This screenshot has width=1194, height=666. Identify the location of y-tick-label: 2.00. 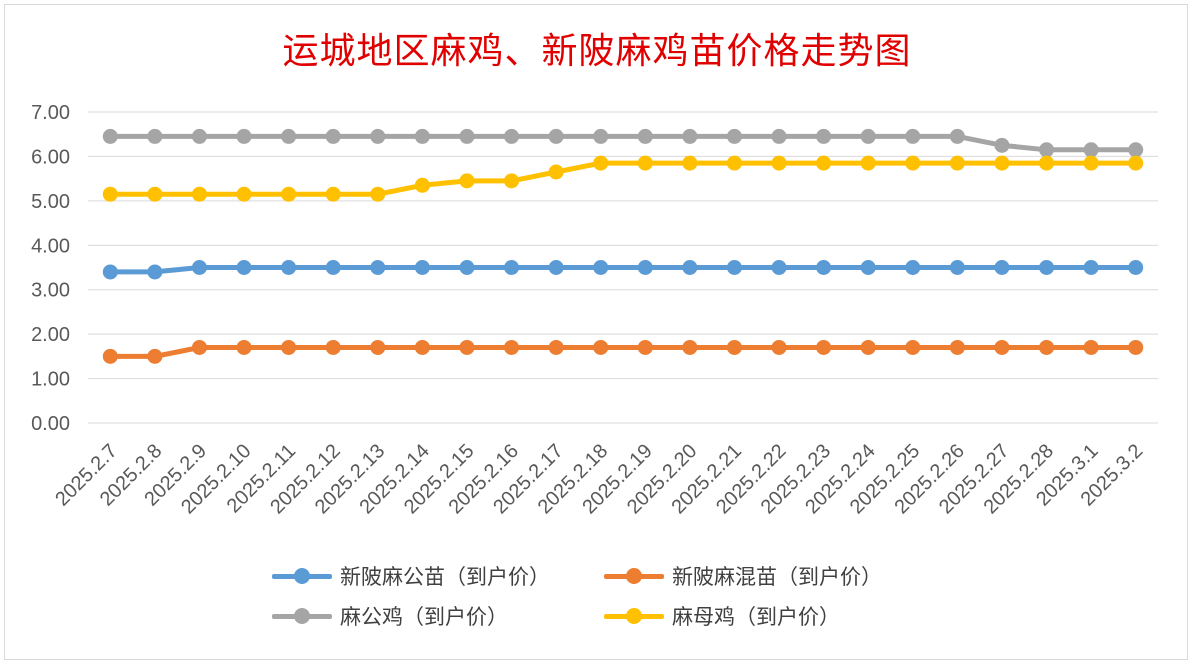
(50, 335).